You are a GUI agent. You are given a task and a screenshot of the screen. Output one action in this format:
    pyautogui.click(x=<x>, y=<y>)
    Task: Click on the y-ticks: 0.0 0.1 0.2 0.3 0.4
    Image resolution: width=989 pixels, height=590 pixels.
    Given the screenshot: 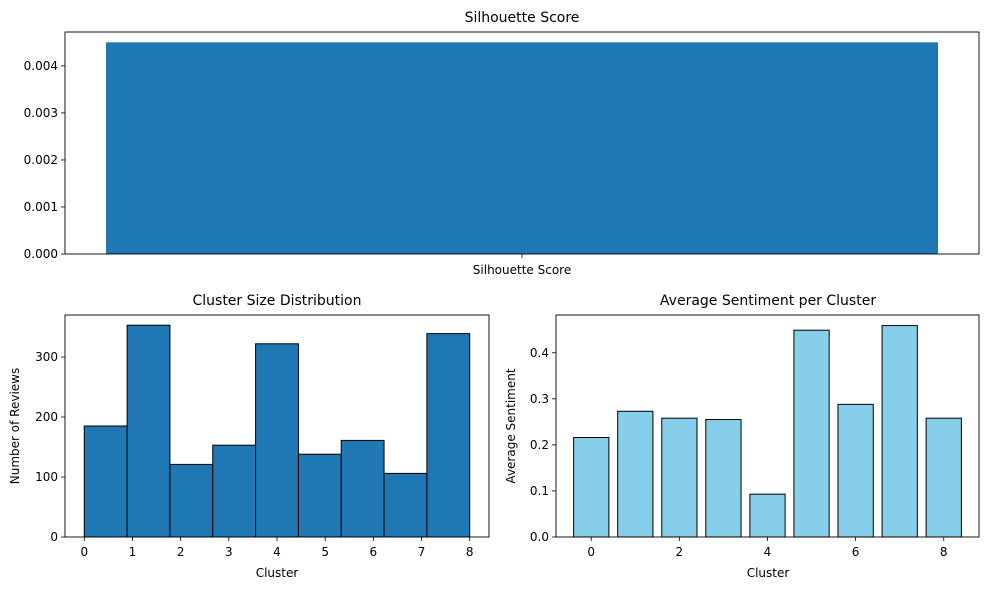 What is the action you would take?
    pyautogui.click(x=543, y=445)
    